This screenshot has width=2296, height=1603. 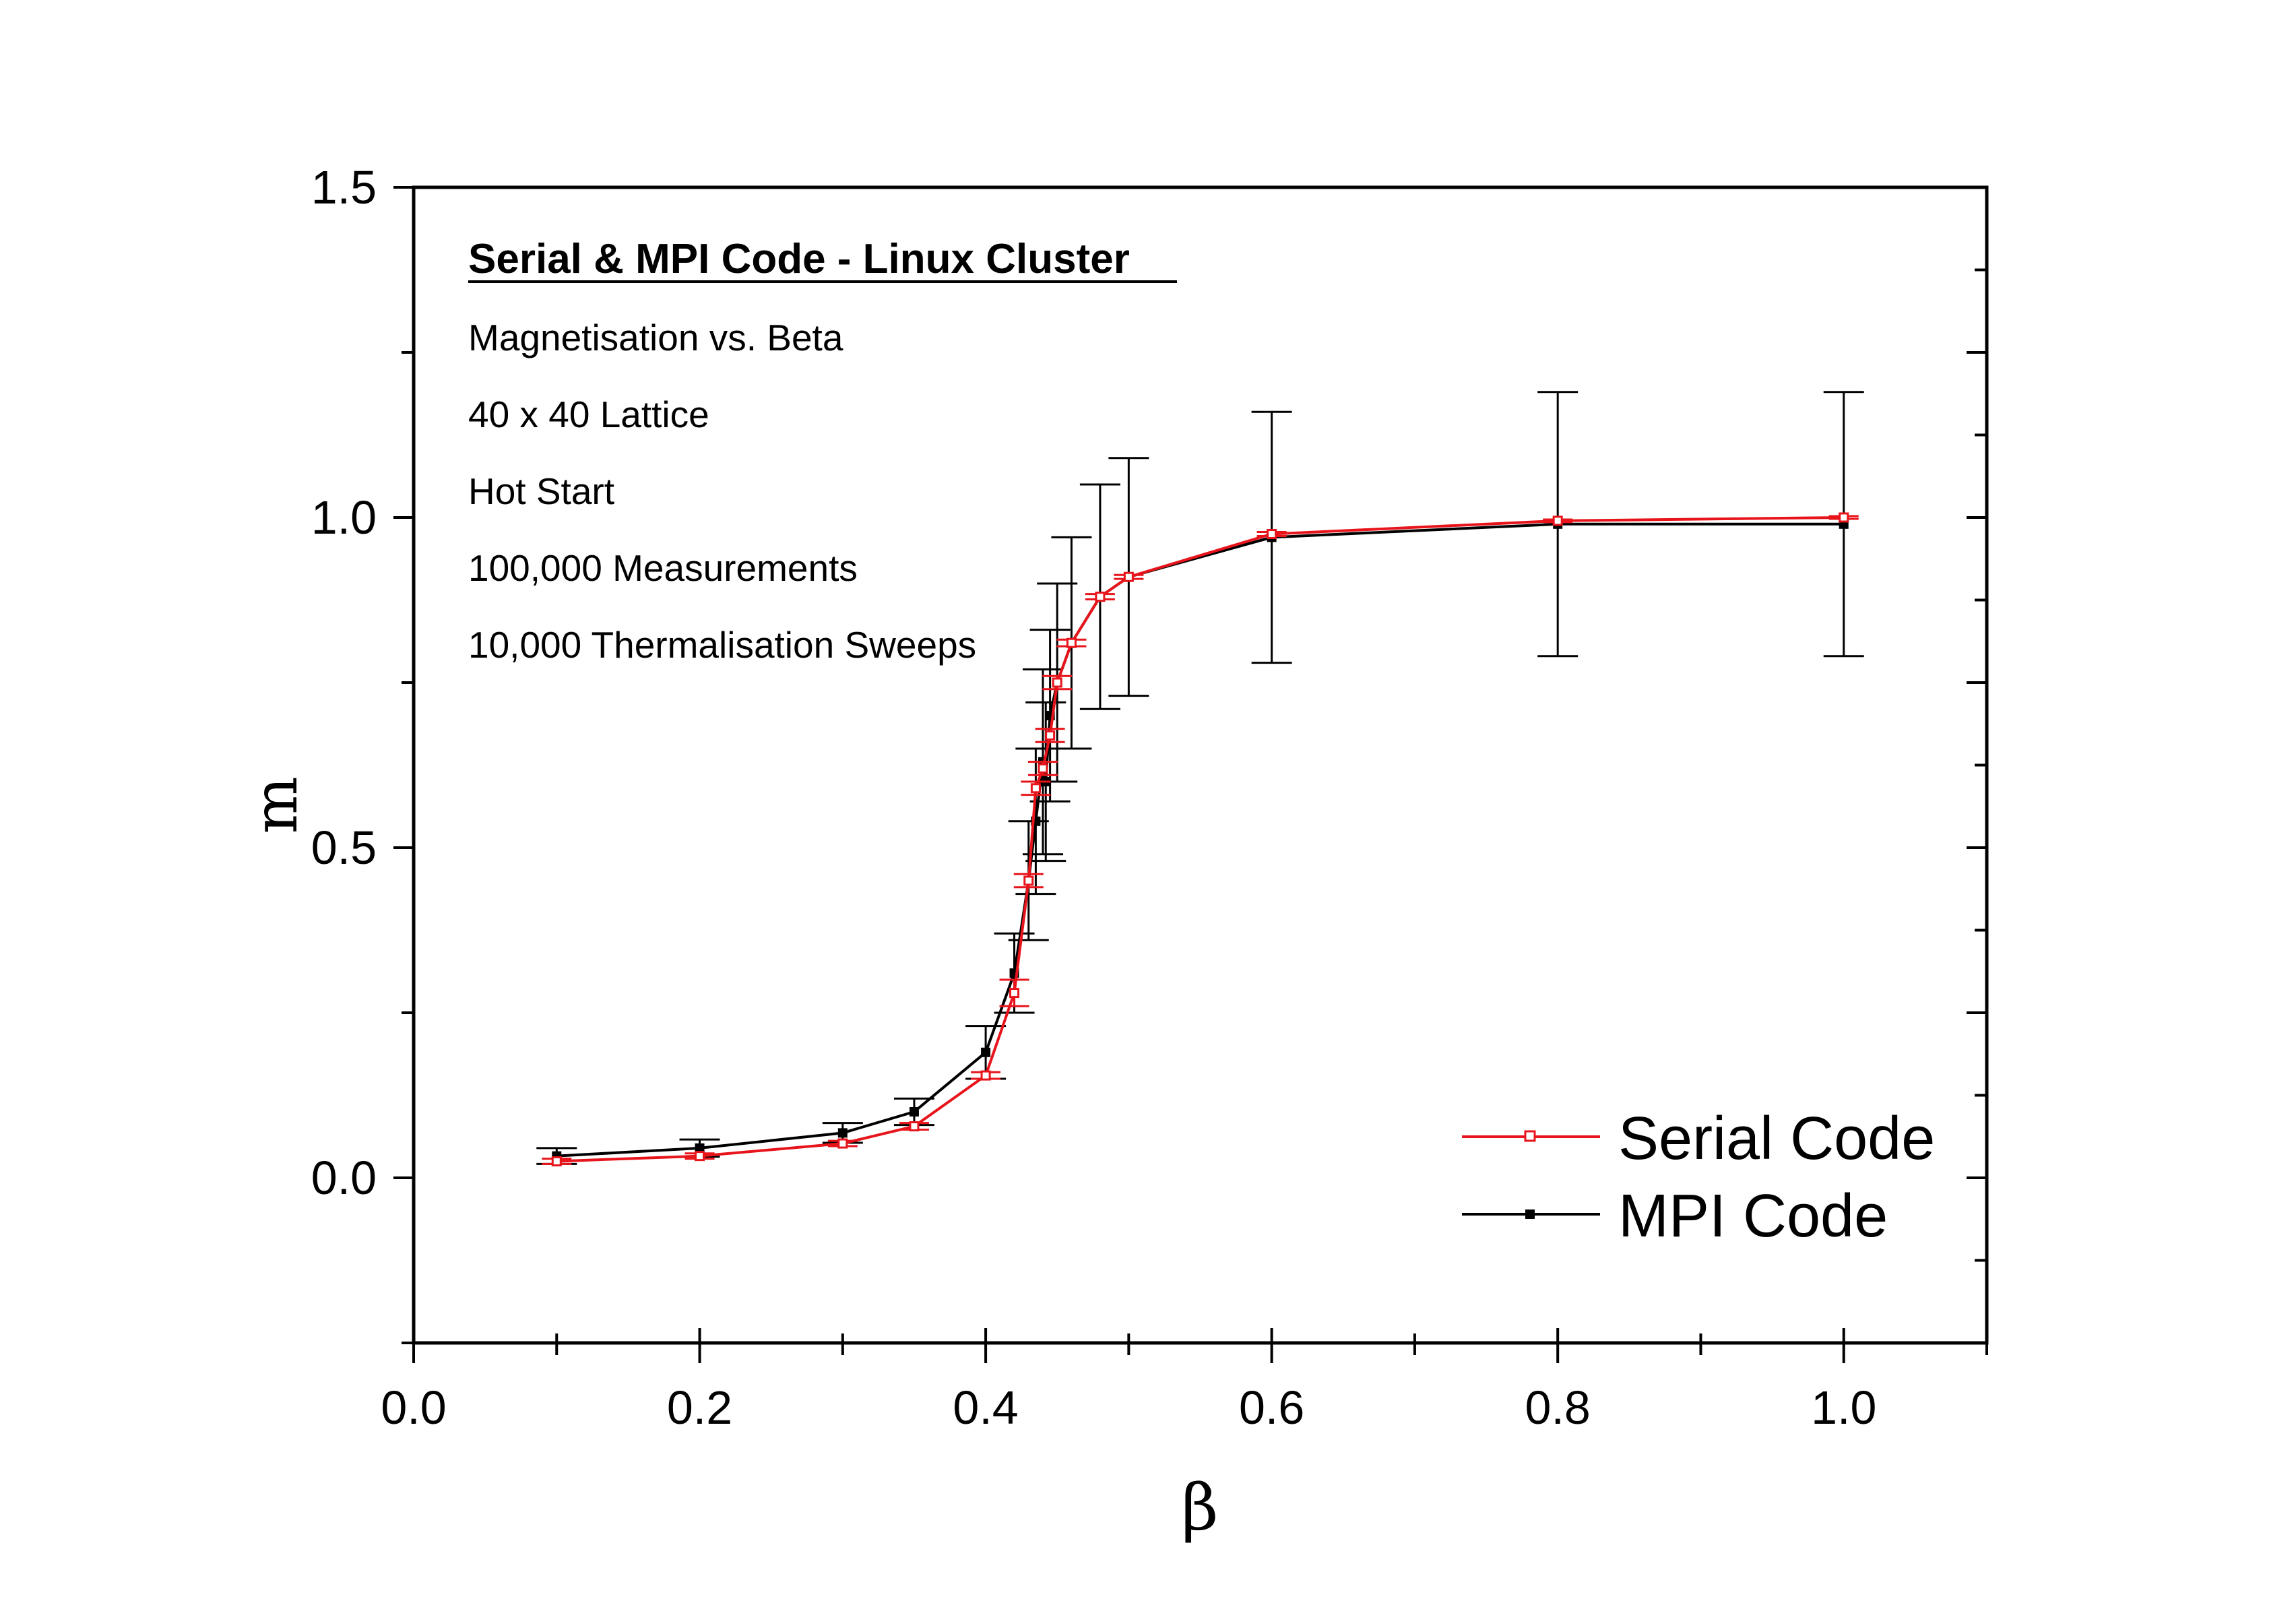 What do you see at coordinates (413, 1407) in the screenshot?
I see `x-tick-label: 0.0` at bounding box center [413, 1407].